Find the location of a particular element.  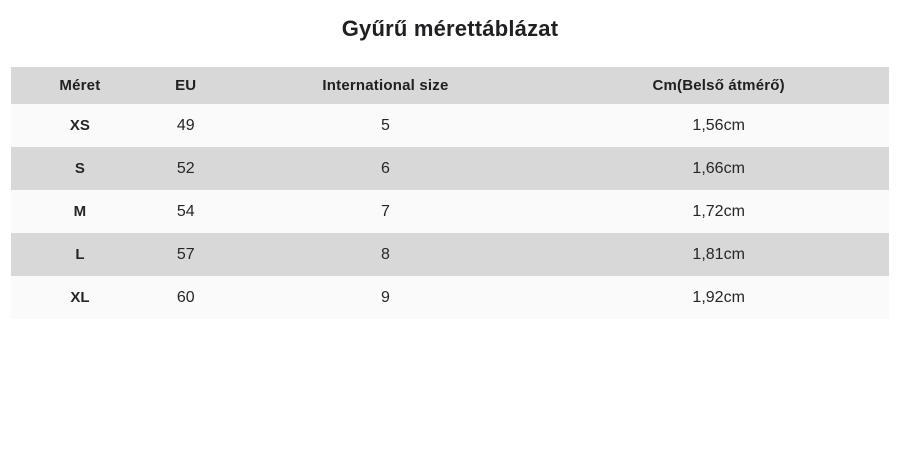

cell-meret: XL is located at coordinates (80, 297).